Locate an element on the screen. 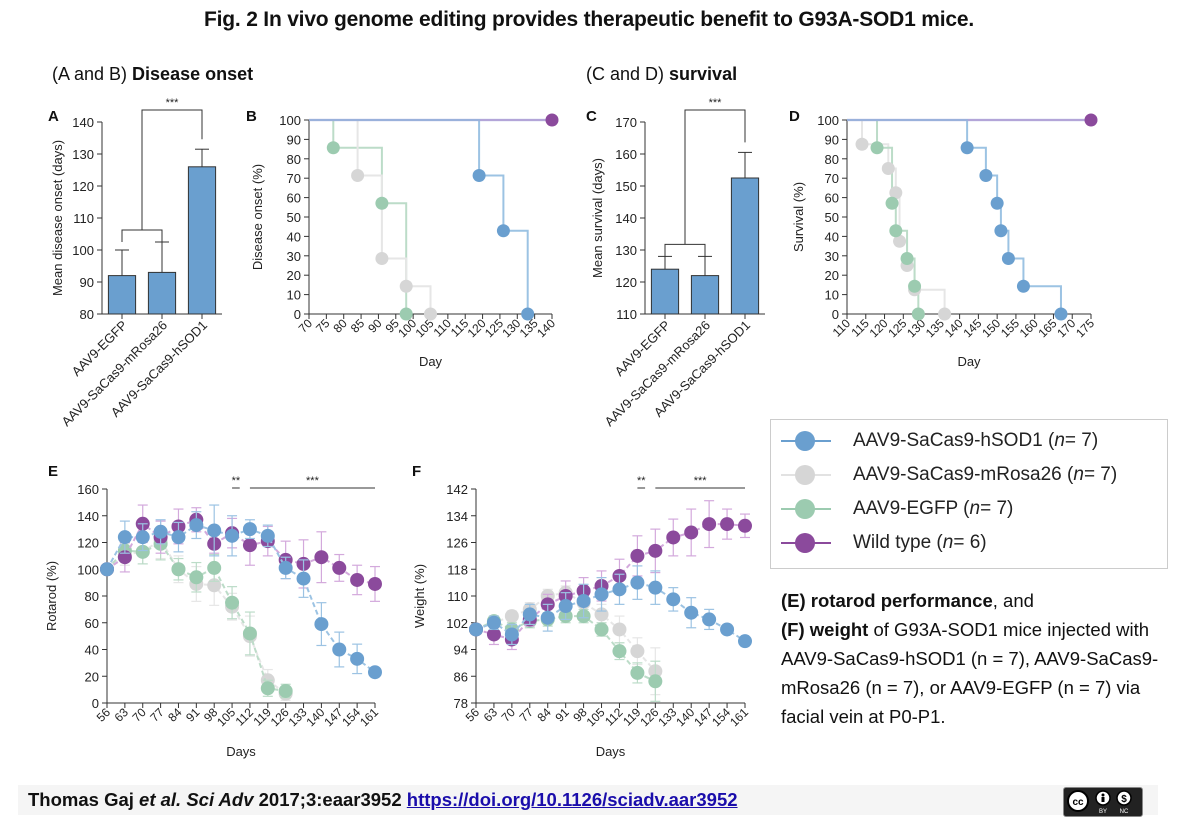 The height and width of the screenshot is (823, 1178). series-line-EGFP is located at coordinates (565, 649).